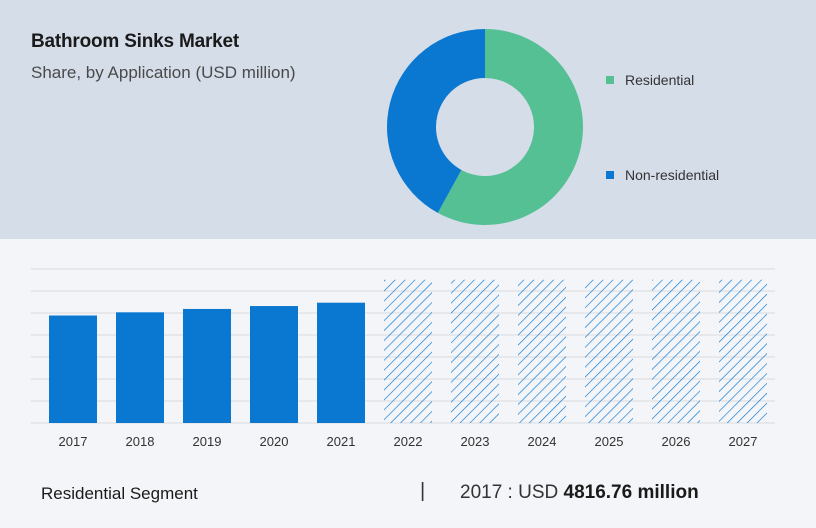  I want to click on legend-swatch-residential, so click(610, 80).